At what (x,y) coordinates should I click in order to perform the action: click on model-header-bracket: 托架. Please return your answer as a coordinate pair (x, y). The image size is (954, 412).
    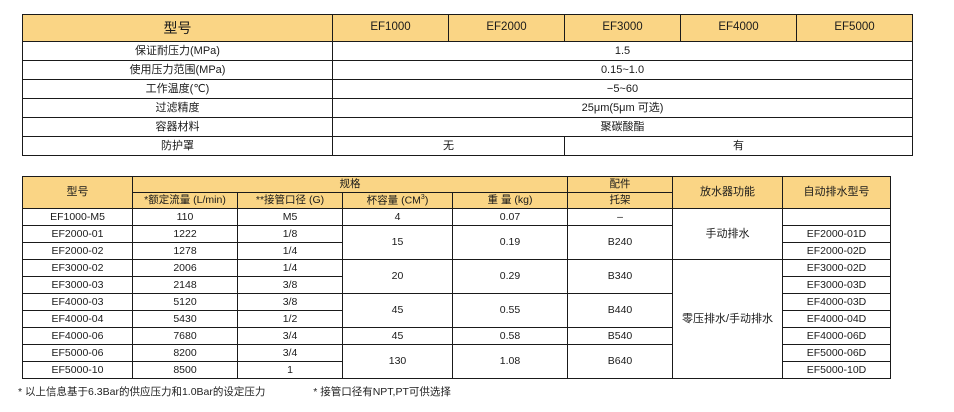
    Looking at the image, I should click on (620, 200).